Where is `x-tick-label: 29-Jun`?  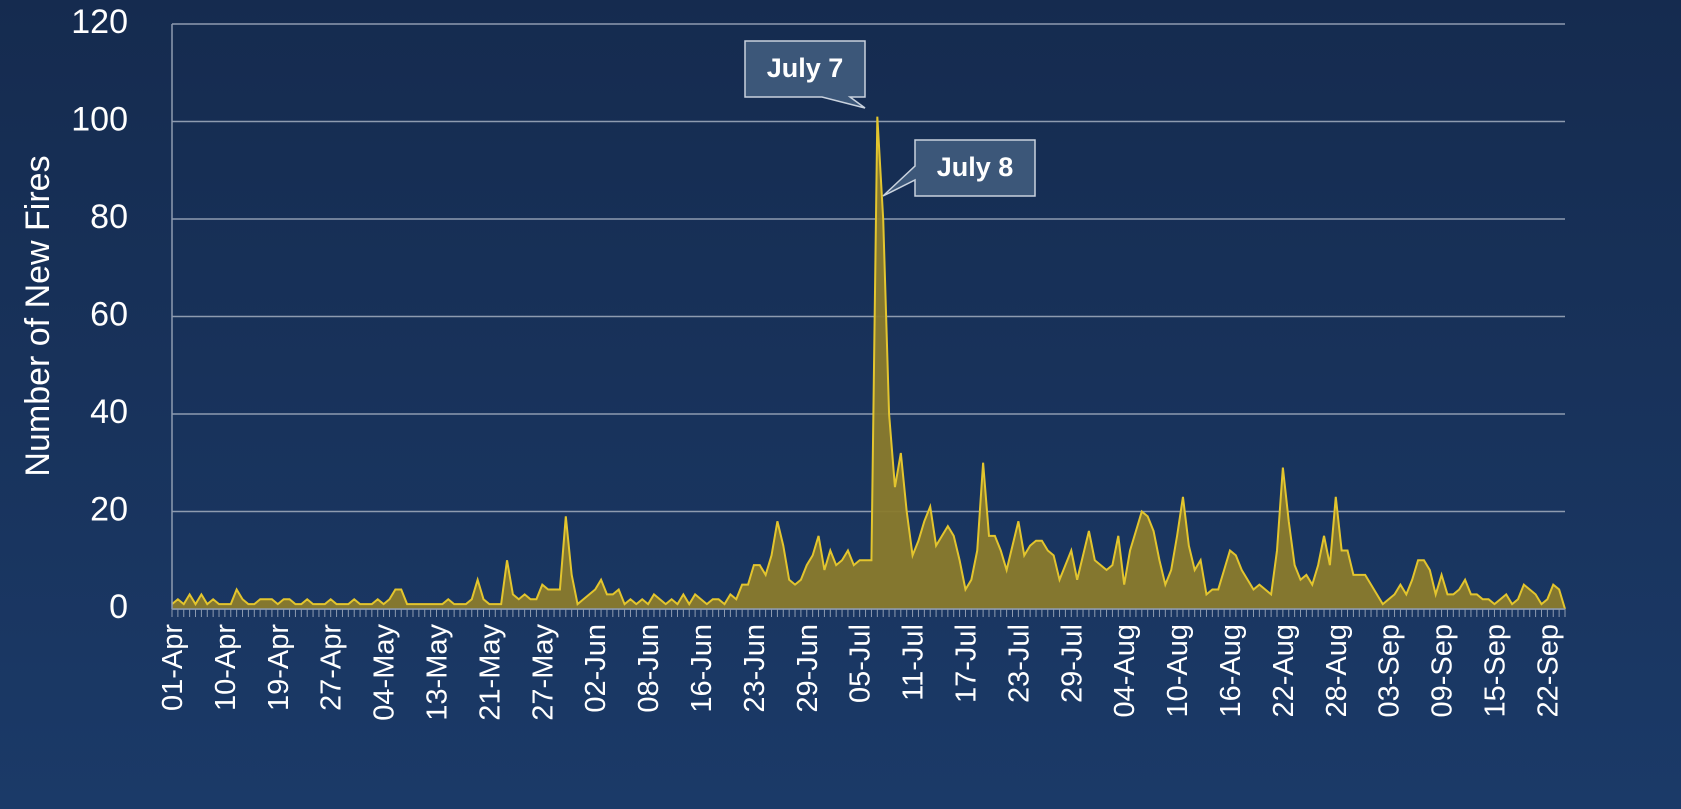 x-tick-label: 29-Jun is located at coordinates (808, 668).